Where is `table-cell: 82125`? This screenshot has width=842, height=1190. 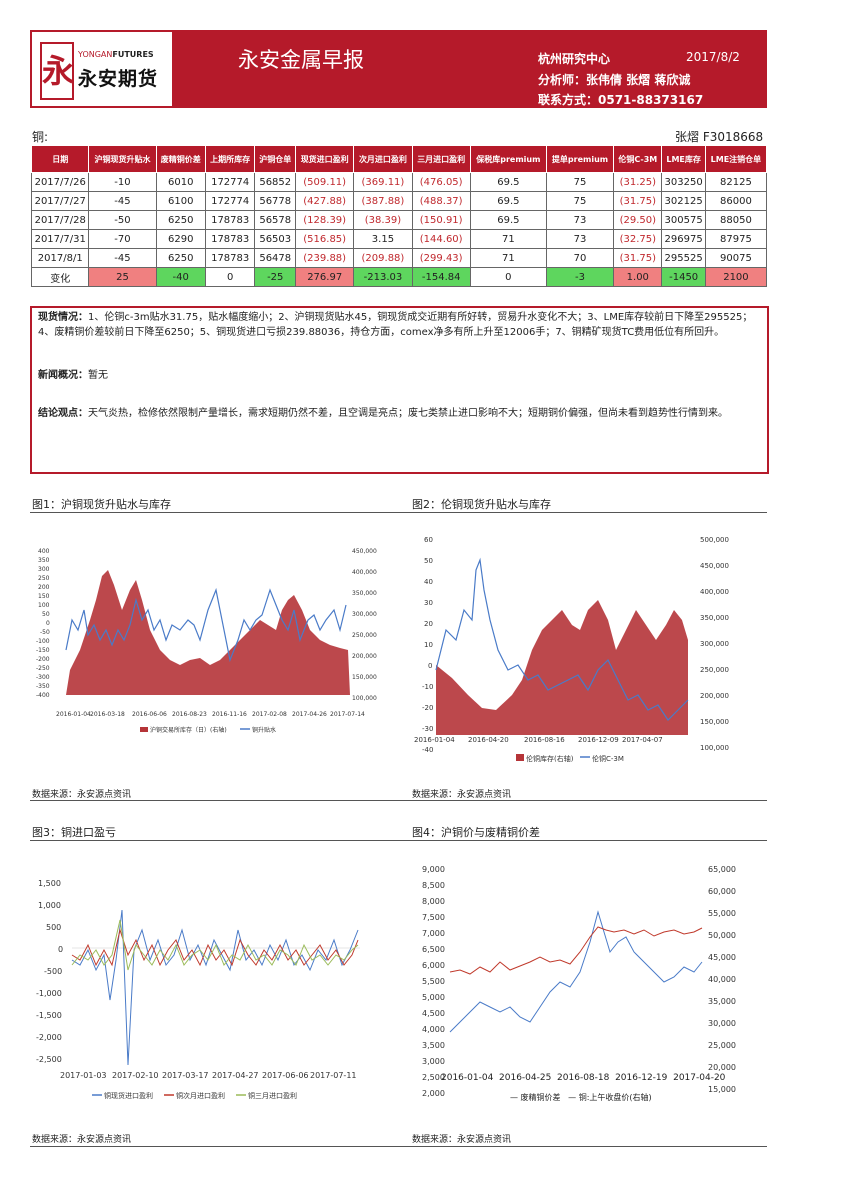
table-cell: 82125 is located at coordinates (735, 182).